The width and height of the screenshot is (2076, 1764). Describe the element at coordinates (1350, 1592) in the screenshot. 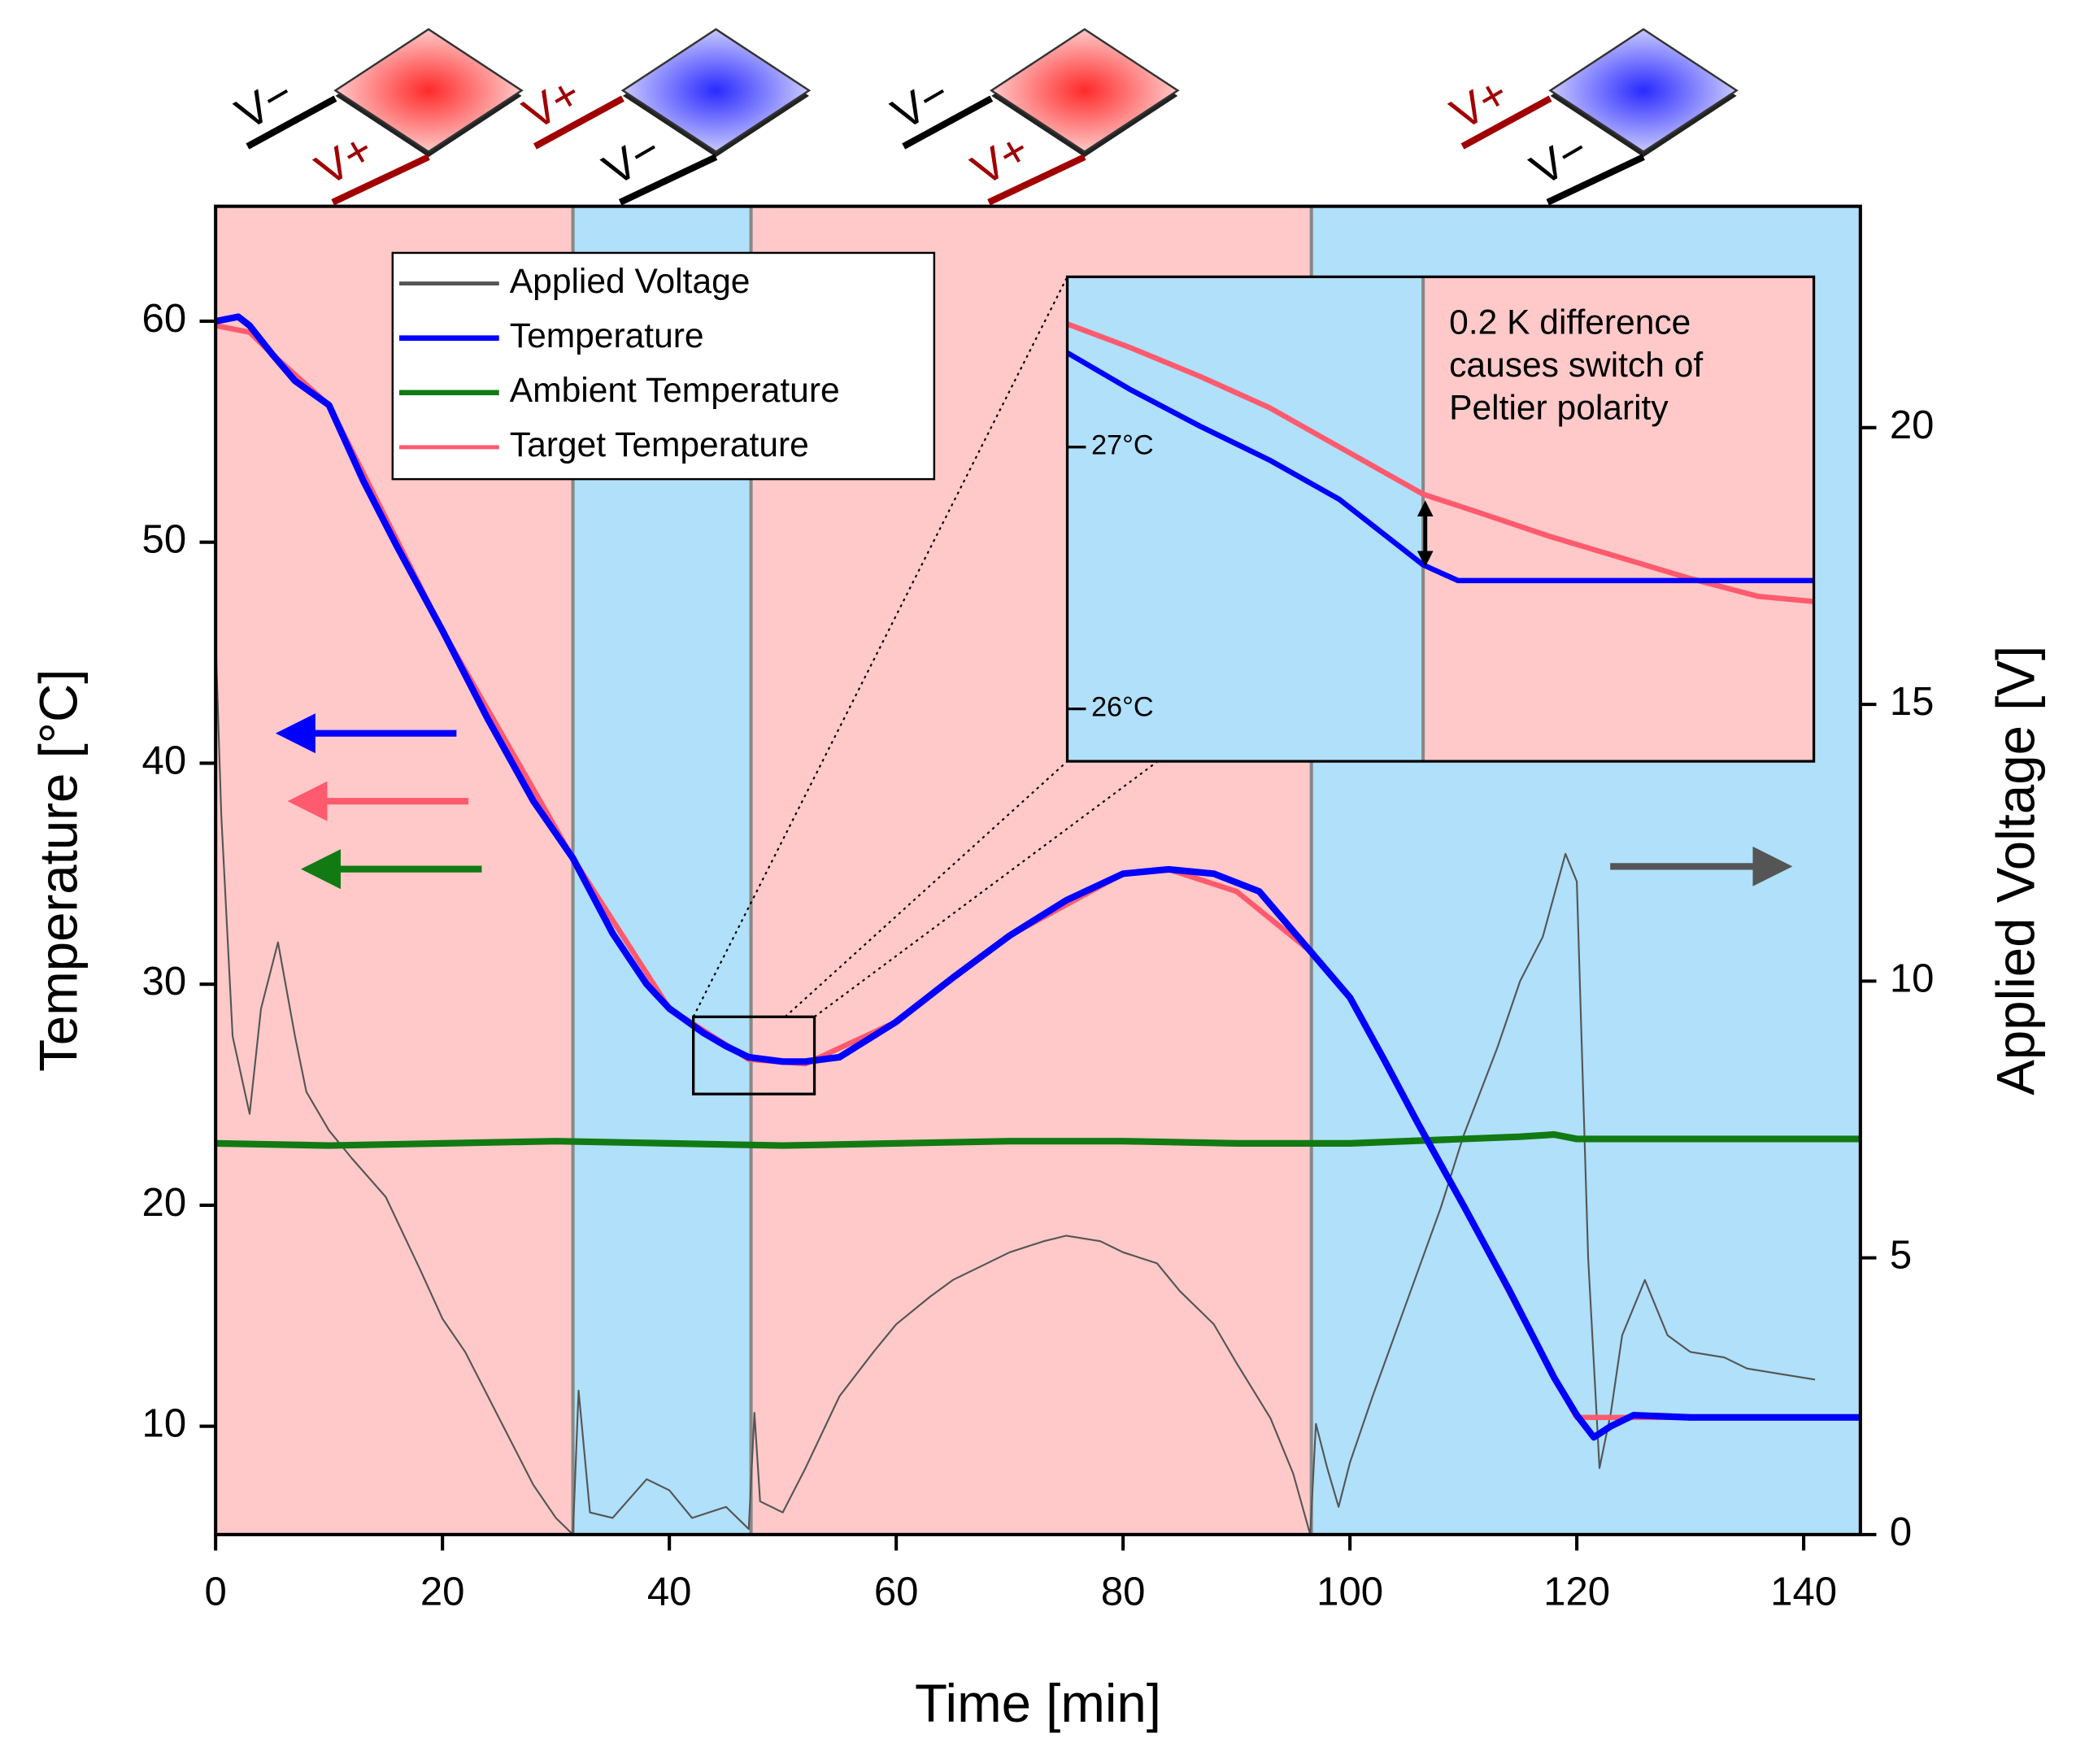

I see `x-tick-label: 100` at that location.